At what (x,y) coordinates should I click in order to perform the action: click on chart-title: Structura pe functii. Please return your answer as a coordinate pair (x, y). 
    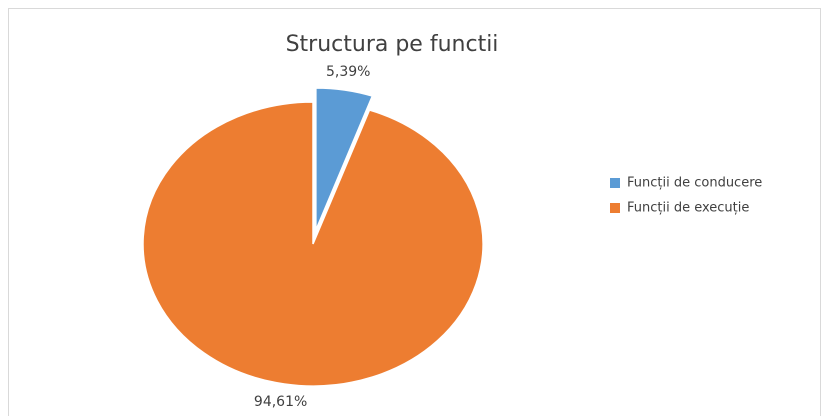
    Looking at the image, I should click on (392, 44).